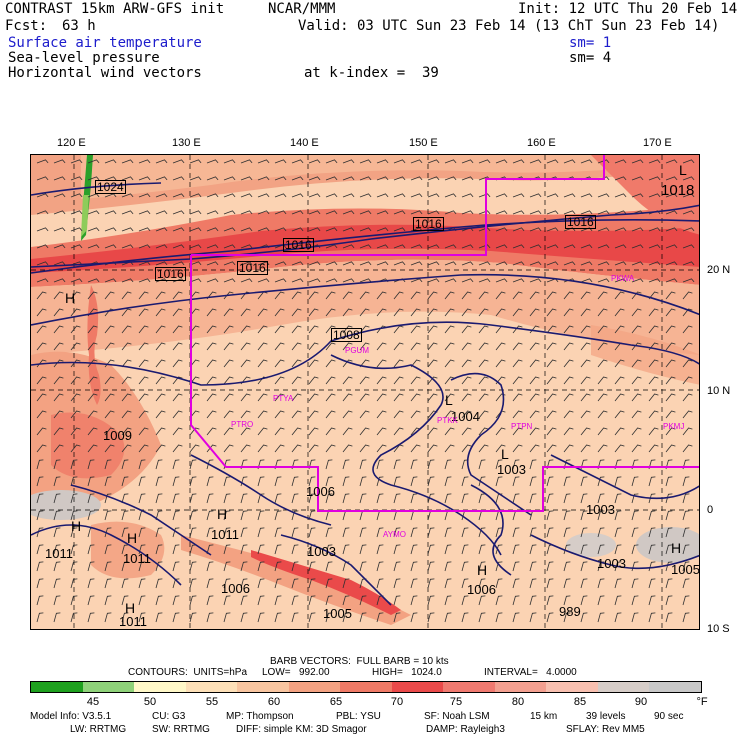 Image resolution: width=740 pixels, height=740 pixels. What do you see at coordinates (93, 702) in the screenshot?
I see `colorbar-tick-45: 45` at bounding box center [93, 702].